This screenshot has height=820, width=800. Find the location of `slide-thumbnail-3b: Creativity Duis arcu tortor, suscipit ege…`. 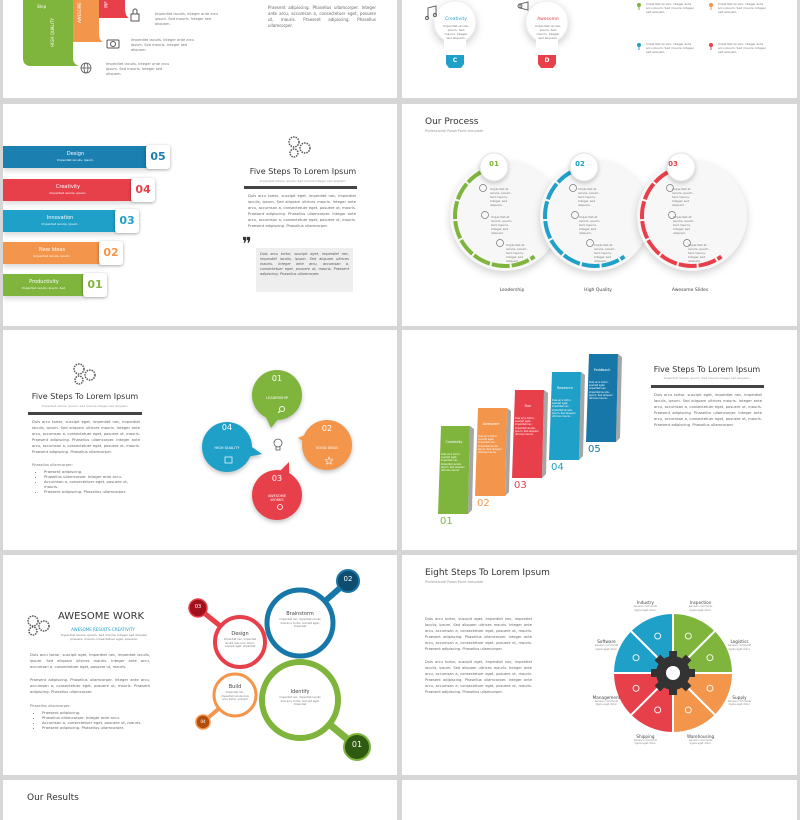

slide-thumbnail-3b: Creativity Duis arcu tortor, suscipit ege… is located at coordinates (599, 440).